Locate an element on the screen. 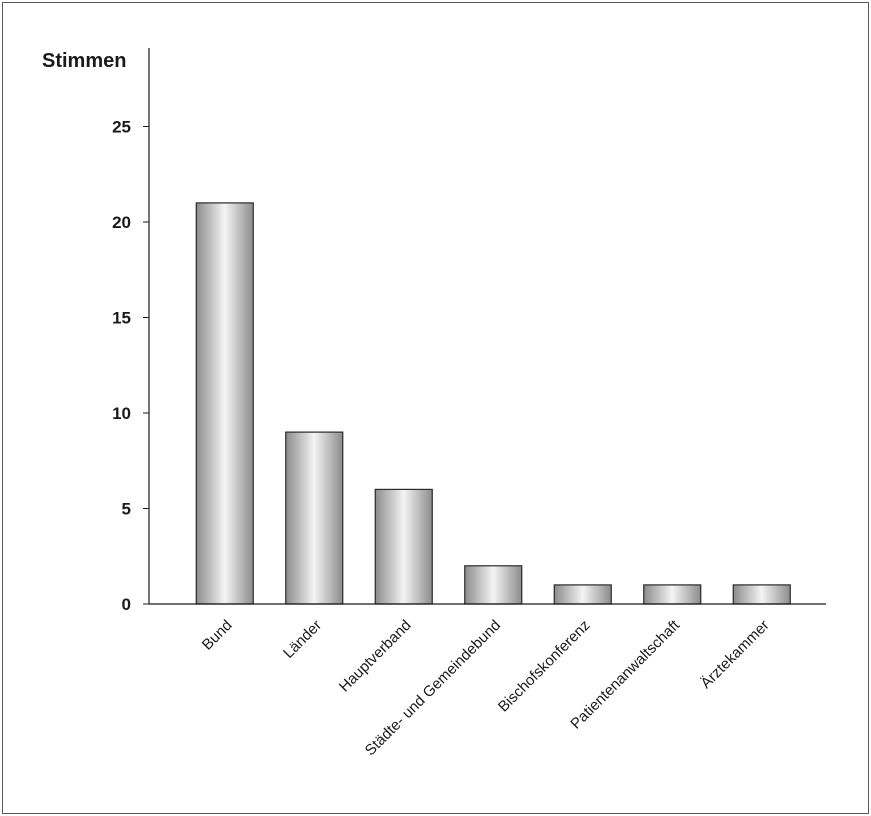 The height and width of the screenshot is (816, 871). x-tick-label: Hauptverband is located at coordinates (375, 656).